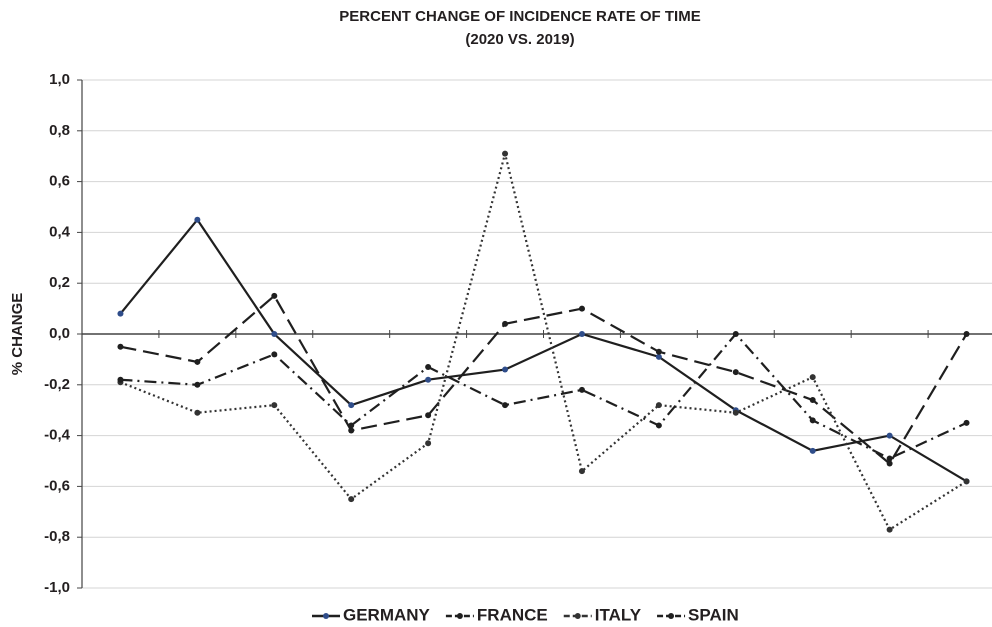  I want to click on y-tick-label: 0,8, so click(59, 130).